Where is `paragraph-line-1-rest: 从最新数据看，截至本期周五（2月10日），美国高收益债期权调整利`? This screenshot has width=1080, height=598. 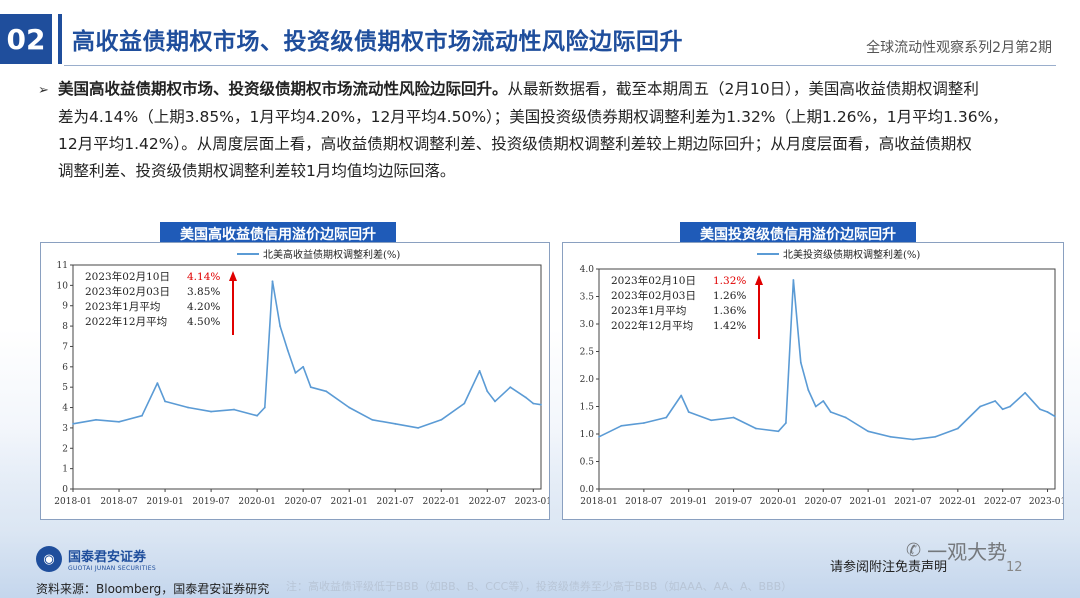 paragraph-line-1-rest: 从最新数据看，截至本期周五（2月10日），美国高收益债期权调整利 is located at coordinates (743, 89).